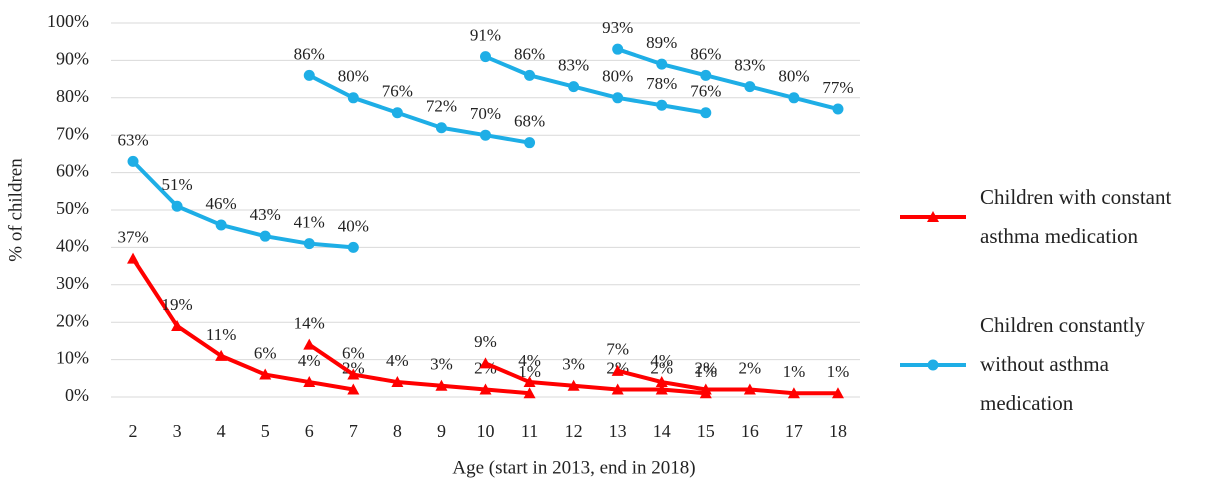  I want to click on data-label: 89%, so click(661, 42).